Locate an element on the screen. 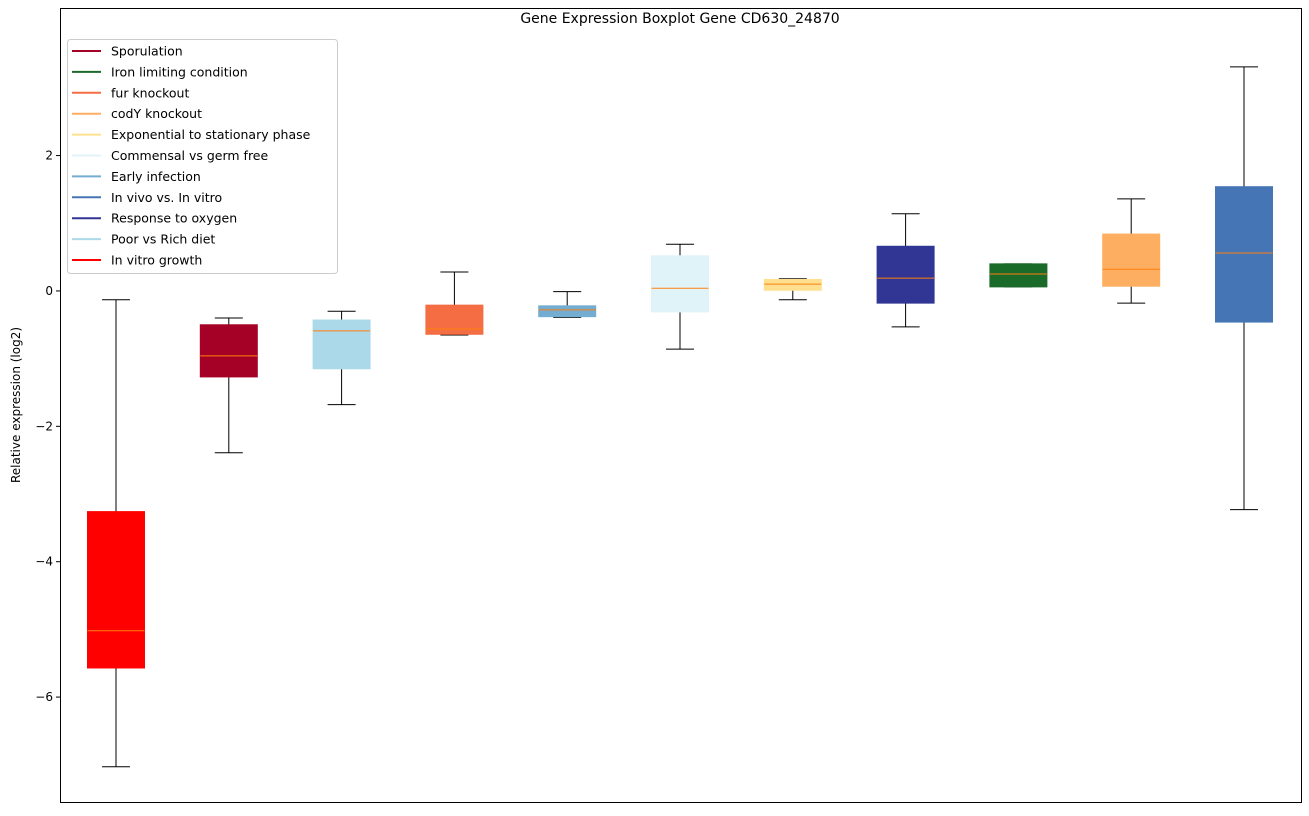  box-commensal-vs-germ-free is located at coordinates (680, 296).